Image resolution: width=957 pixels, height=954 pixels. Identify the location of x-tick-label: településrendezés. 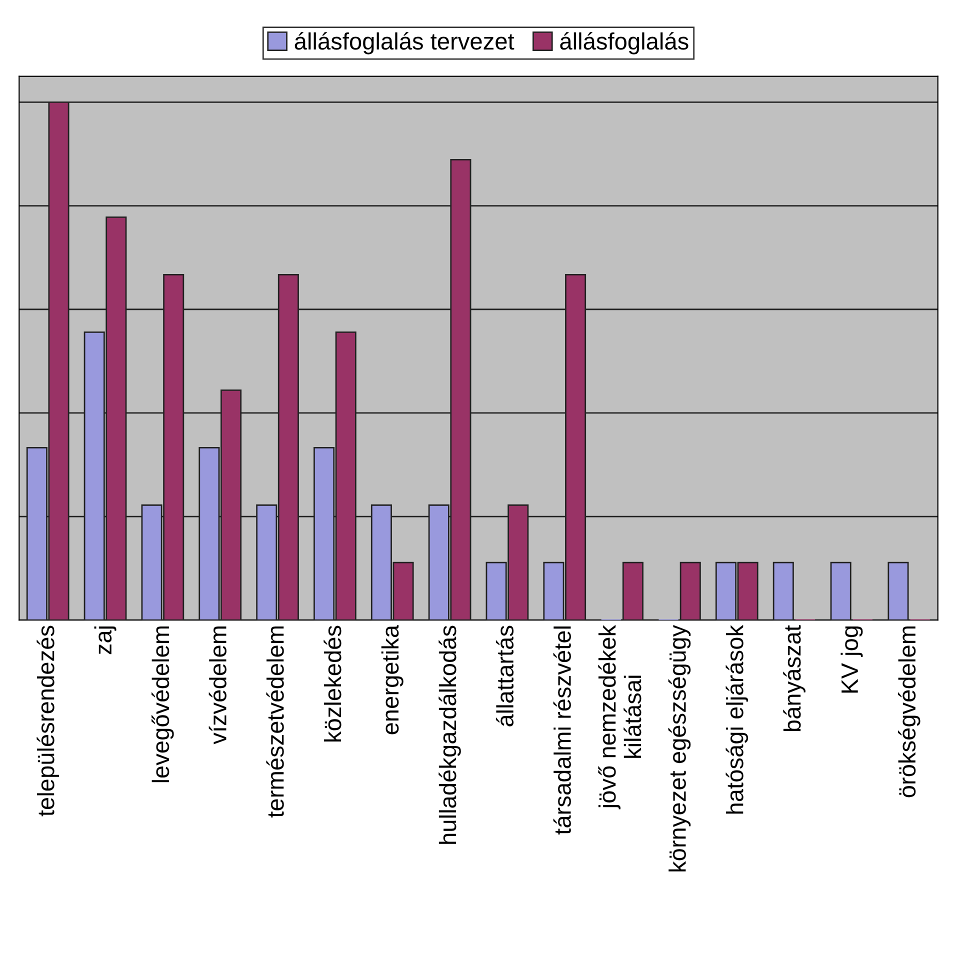
(47, 721).